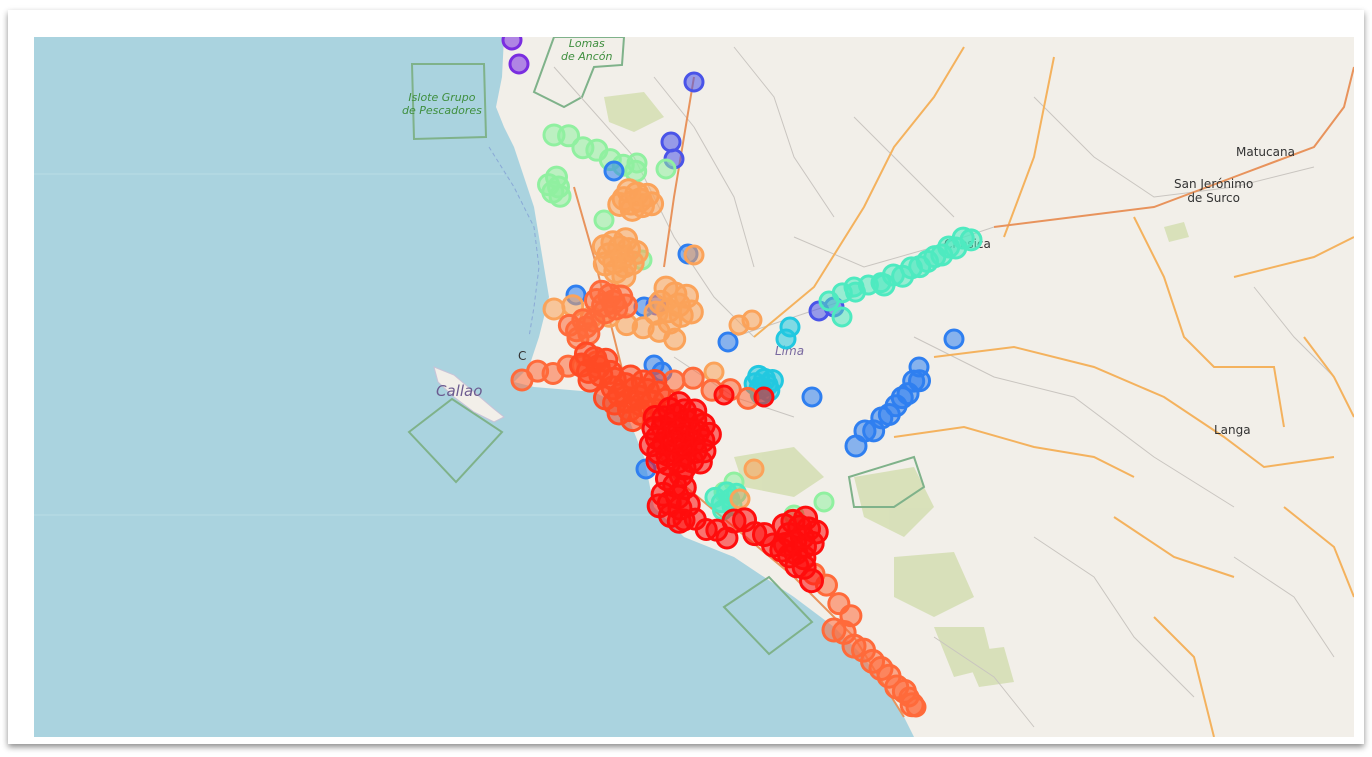 The height and width of the screenshot is (757, 1372). Describe the element at coordinates (1214, 191) in the screenshot. I see `label-san-jeronimo-de-surco: San Jerónimo de Surco` at that location.